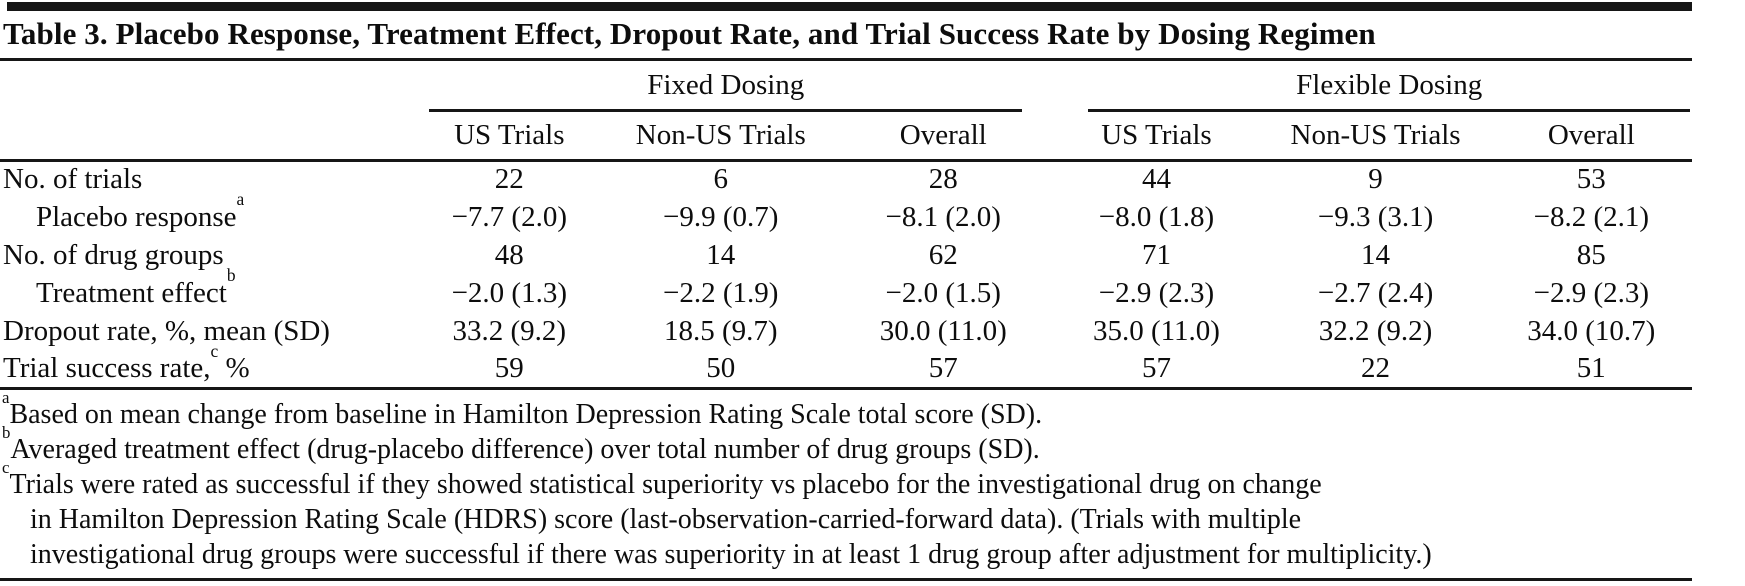  I want to click on row-label: No. of drug groups, so click(205, 255).